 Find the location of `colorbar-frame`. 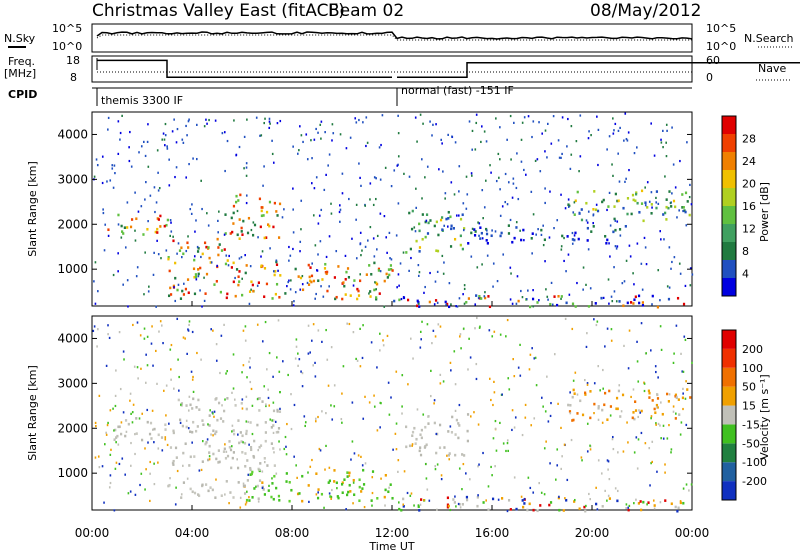

colorbar-frame is located at coordinates (729, 206).